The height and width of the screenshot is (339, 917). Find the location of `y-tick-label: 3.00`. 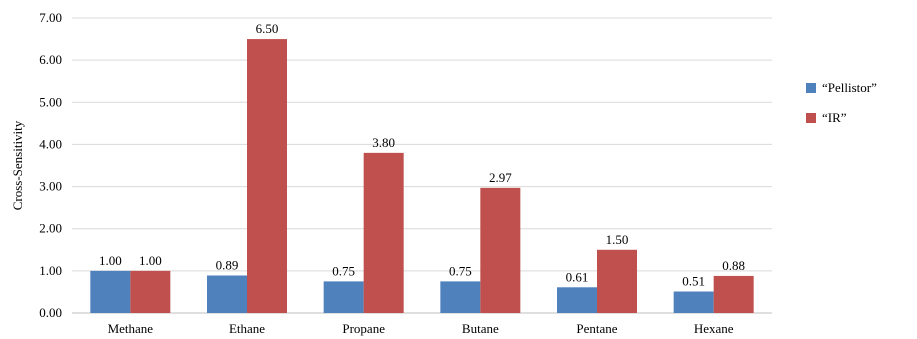

y-tick-label: 3.00 is located at coordinates (50, 186).